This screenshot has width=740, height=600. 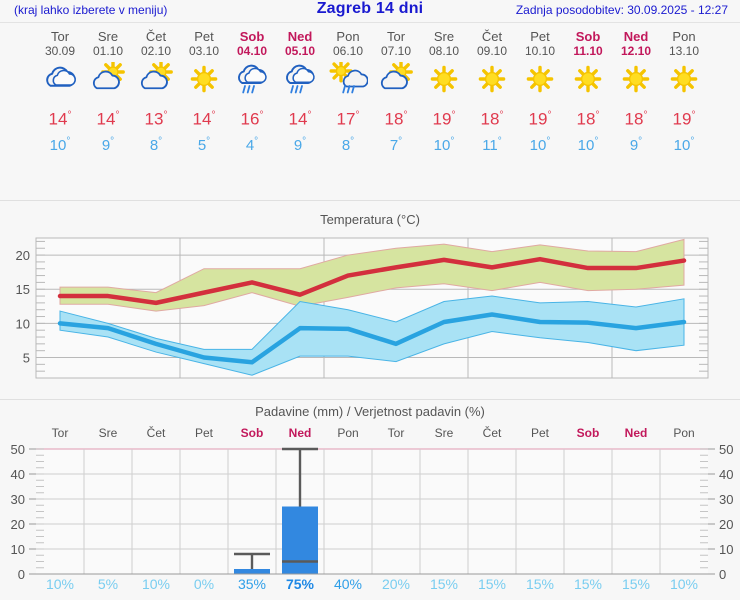 What do you see at coordinates (252, 119) in the screenshot?
I see `max-temperature: 16°` at bounding box center [252, 119].